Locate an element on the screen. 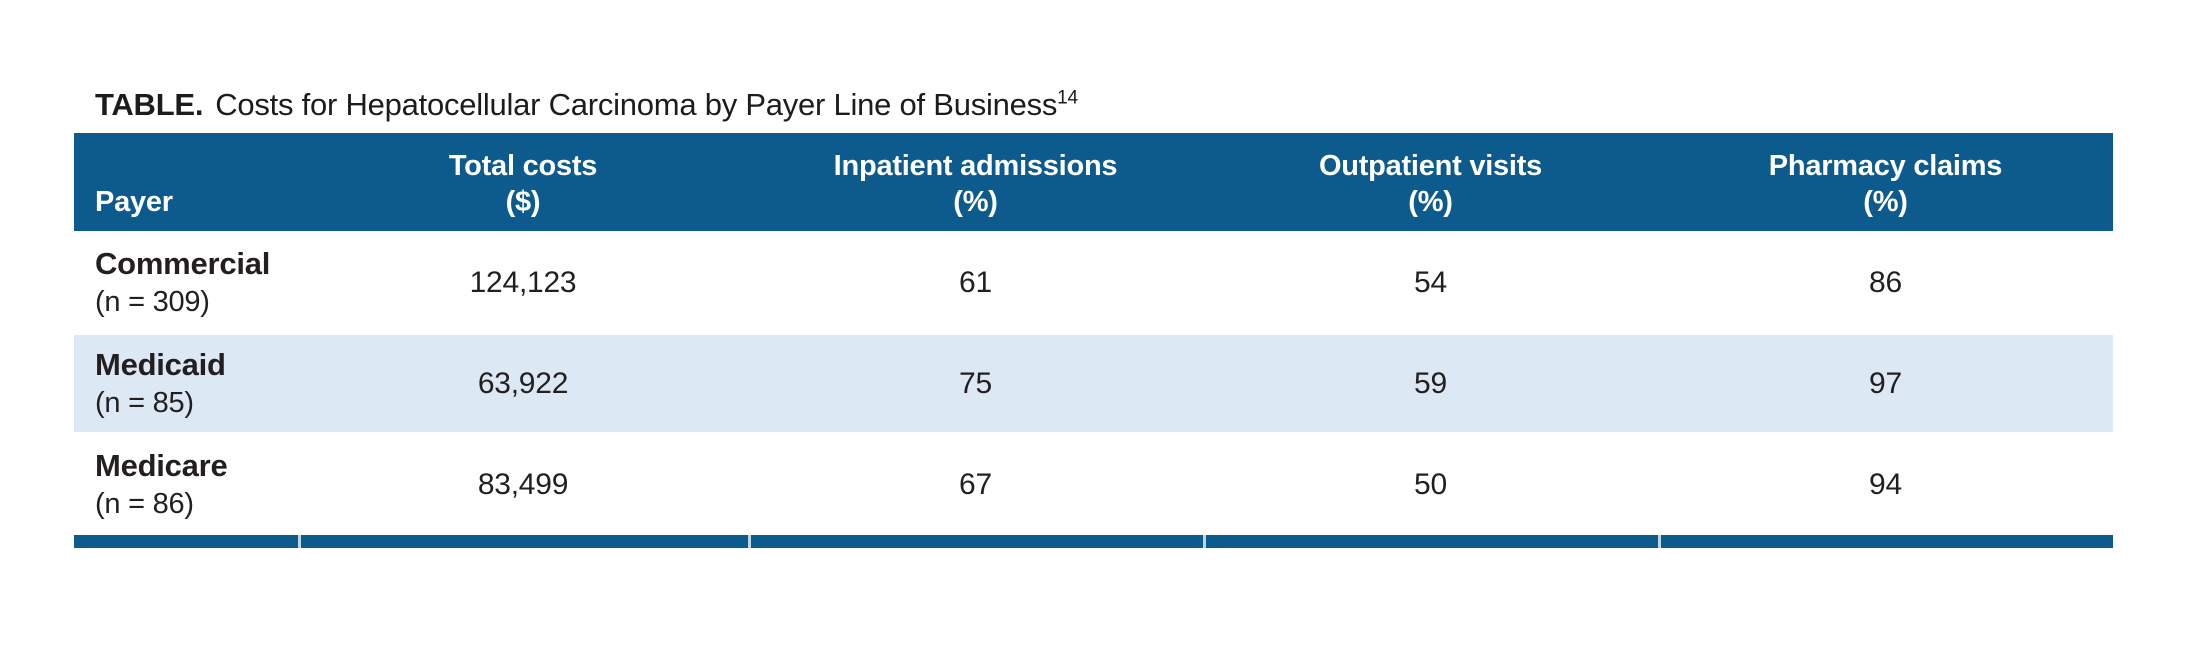 The width and height of the screenshot is (2187, 671). inpatient-admissions-value: 75 is located at coordinates (975, 383).